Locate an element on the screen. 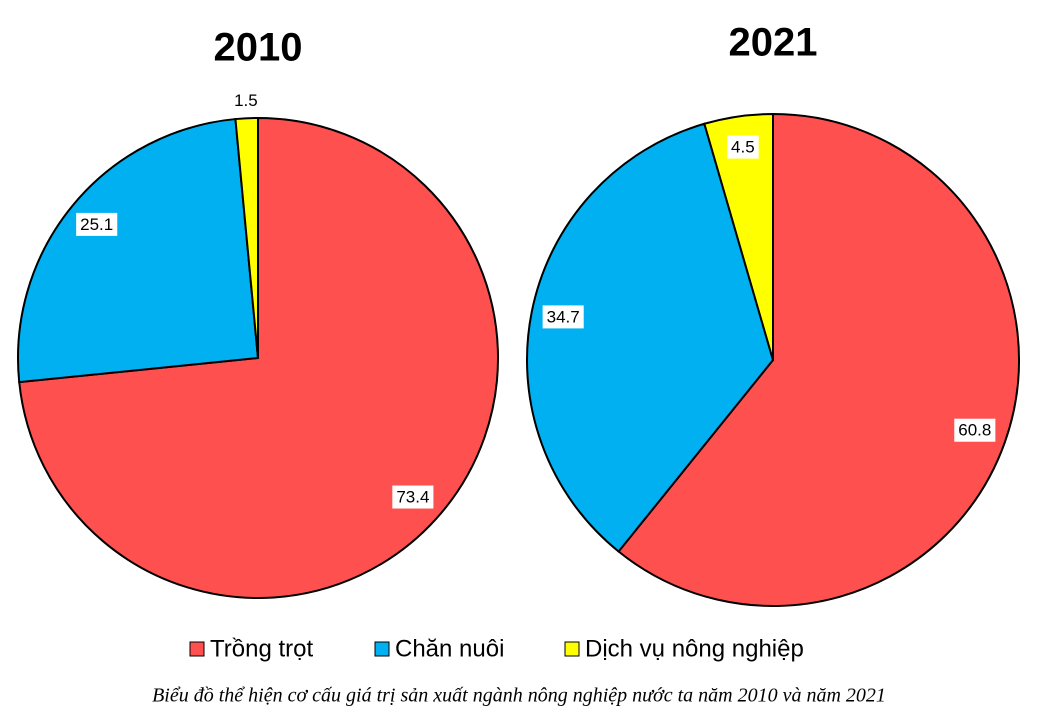 The width and height of the screenshot is (1039, 724). legend-label: Dịch vụ nông nghiệp is located at coordinates (694, 648).